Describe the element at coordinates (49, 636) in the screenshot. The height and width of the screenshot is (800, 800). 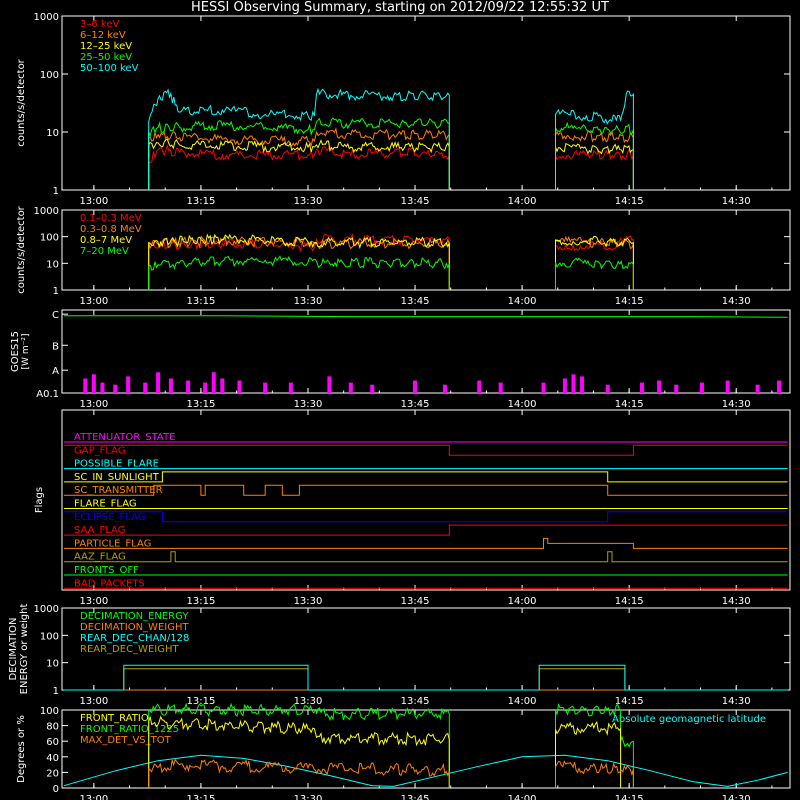
I see `decimation-ytick-label: 100` at that location.